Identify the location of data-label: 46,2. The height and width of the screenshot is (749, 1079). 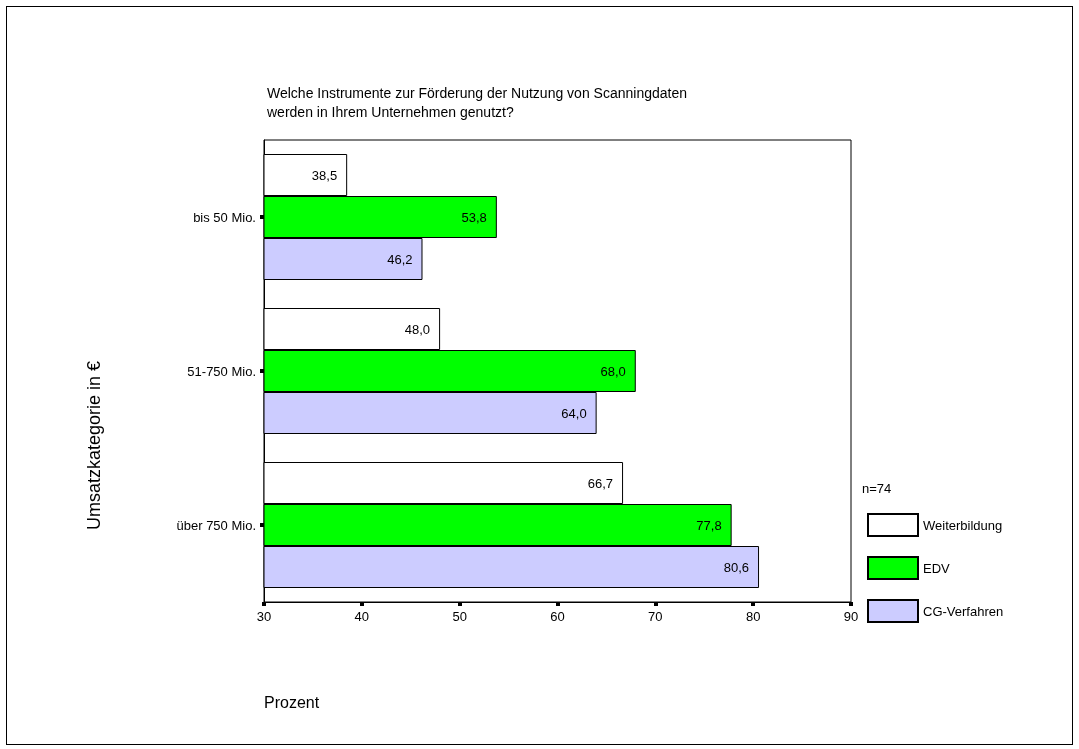
(400, 259).